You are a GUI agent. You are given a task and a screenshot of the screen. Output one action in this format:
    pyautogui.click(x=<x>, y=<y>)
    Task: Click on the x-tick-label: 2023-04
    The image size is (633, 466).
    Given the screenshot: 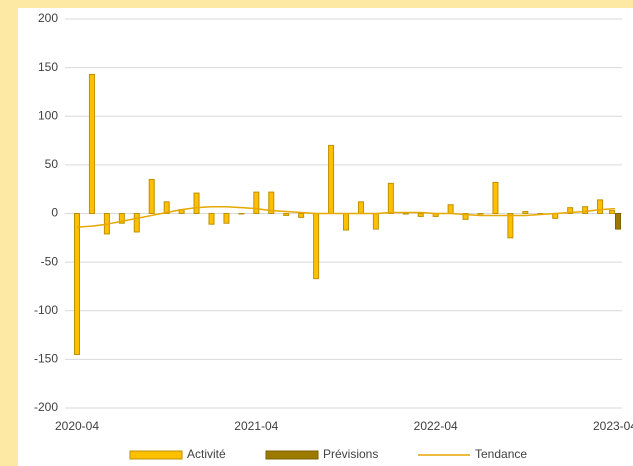 What is the action you would take?
    pyautogui.click(x=613, y=426)
    